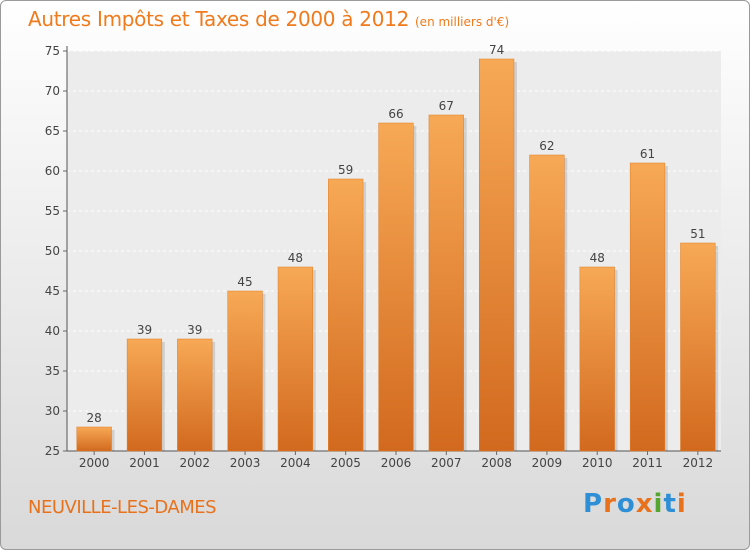  I want to click on x-tick-label: 2001, so click(144, 463).